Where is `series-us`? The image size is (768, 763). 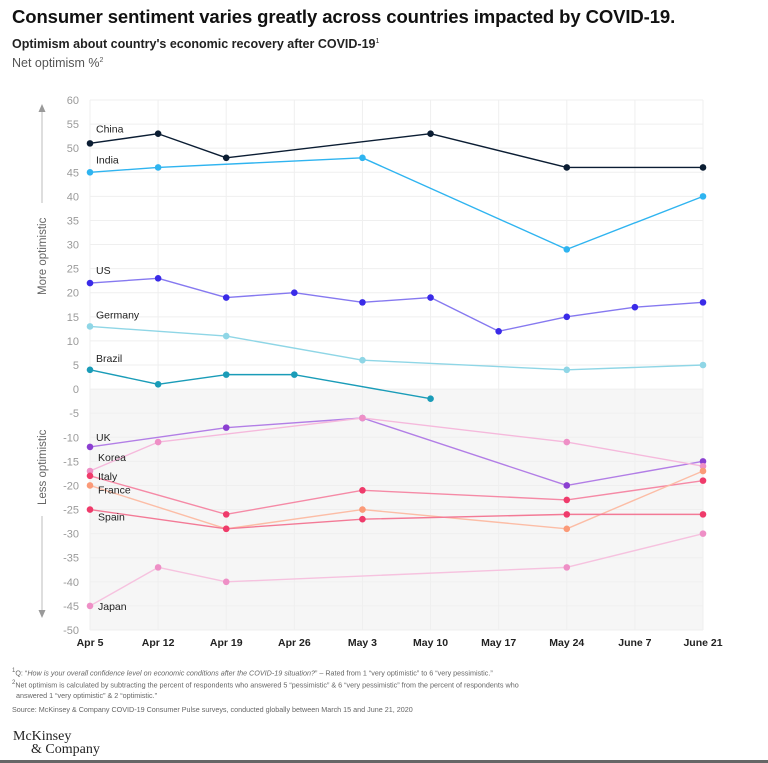 series-us is located at coordinates (396, 304).